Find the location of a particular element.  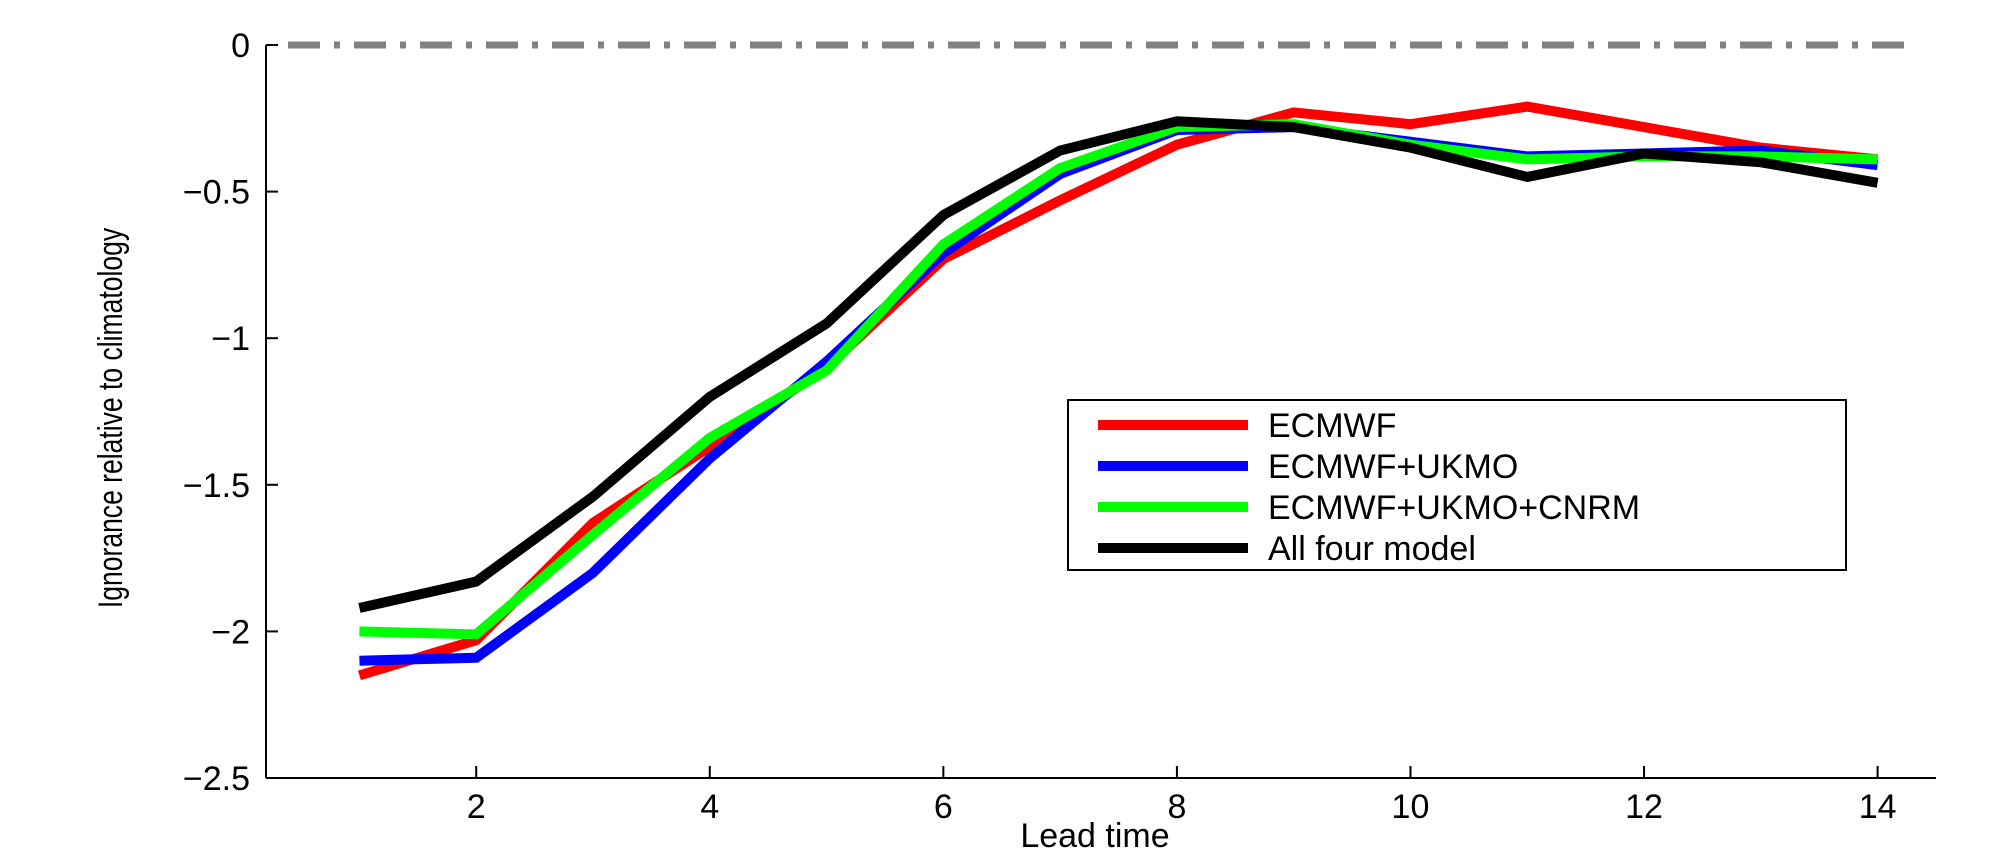

x-tick-label: 4 is located at coordinates (709, 807).